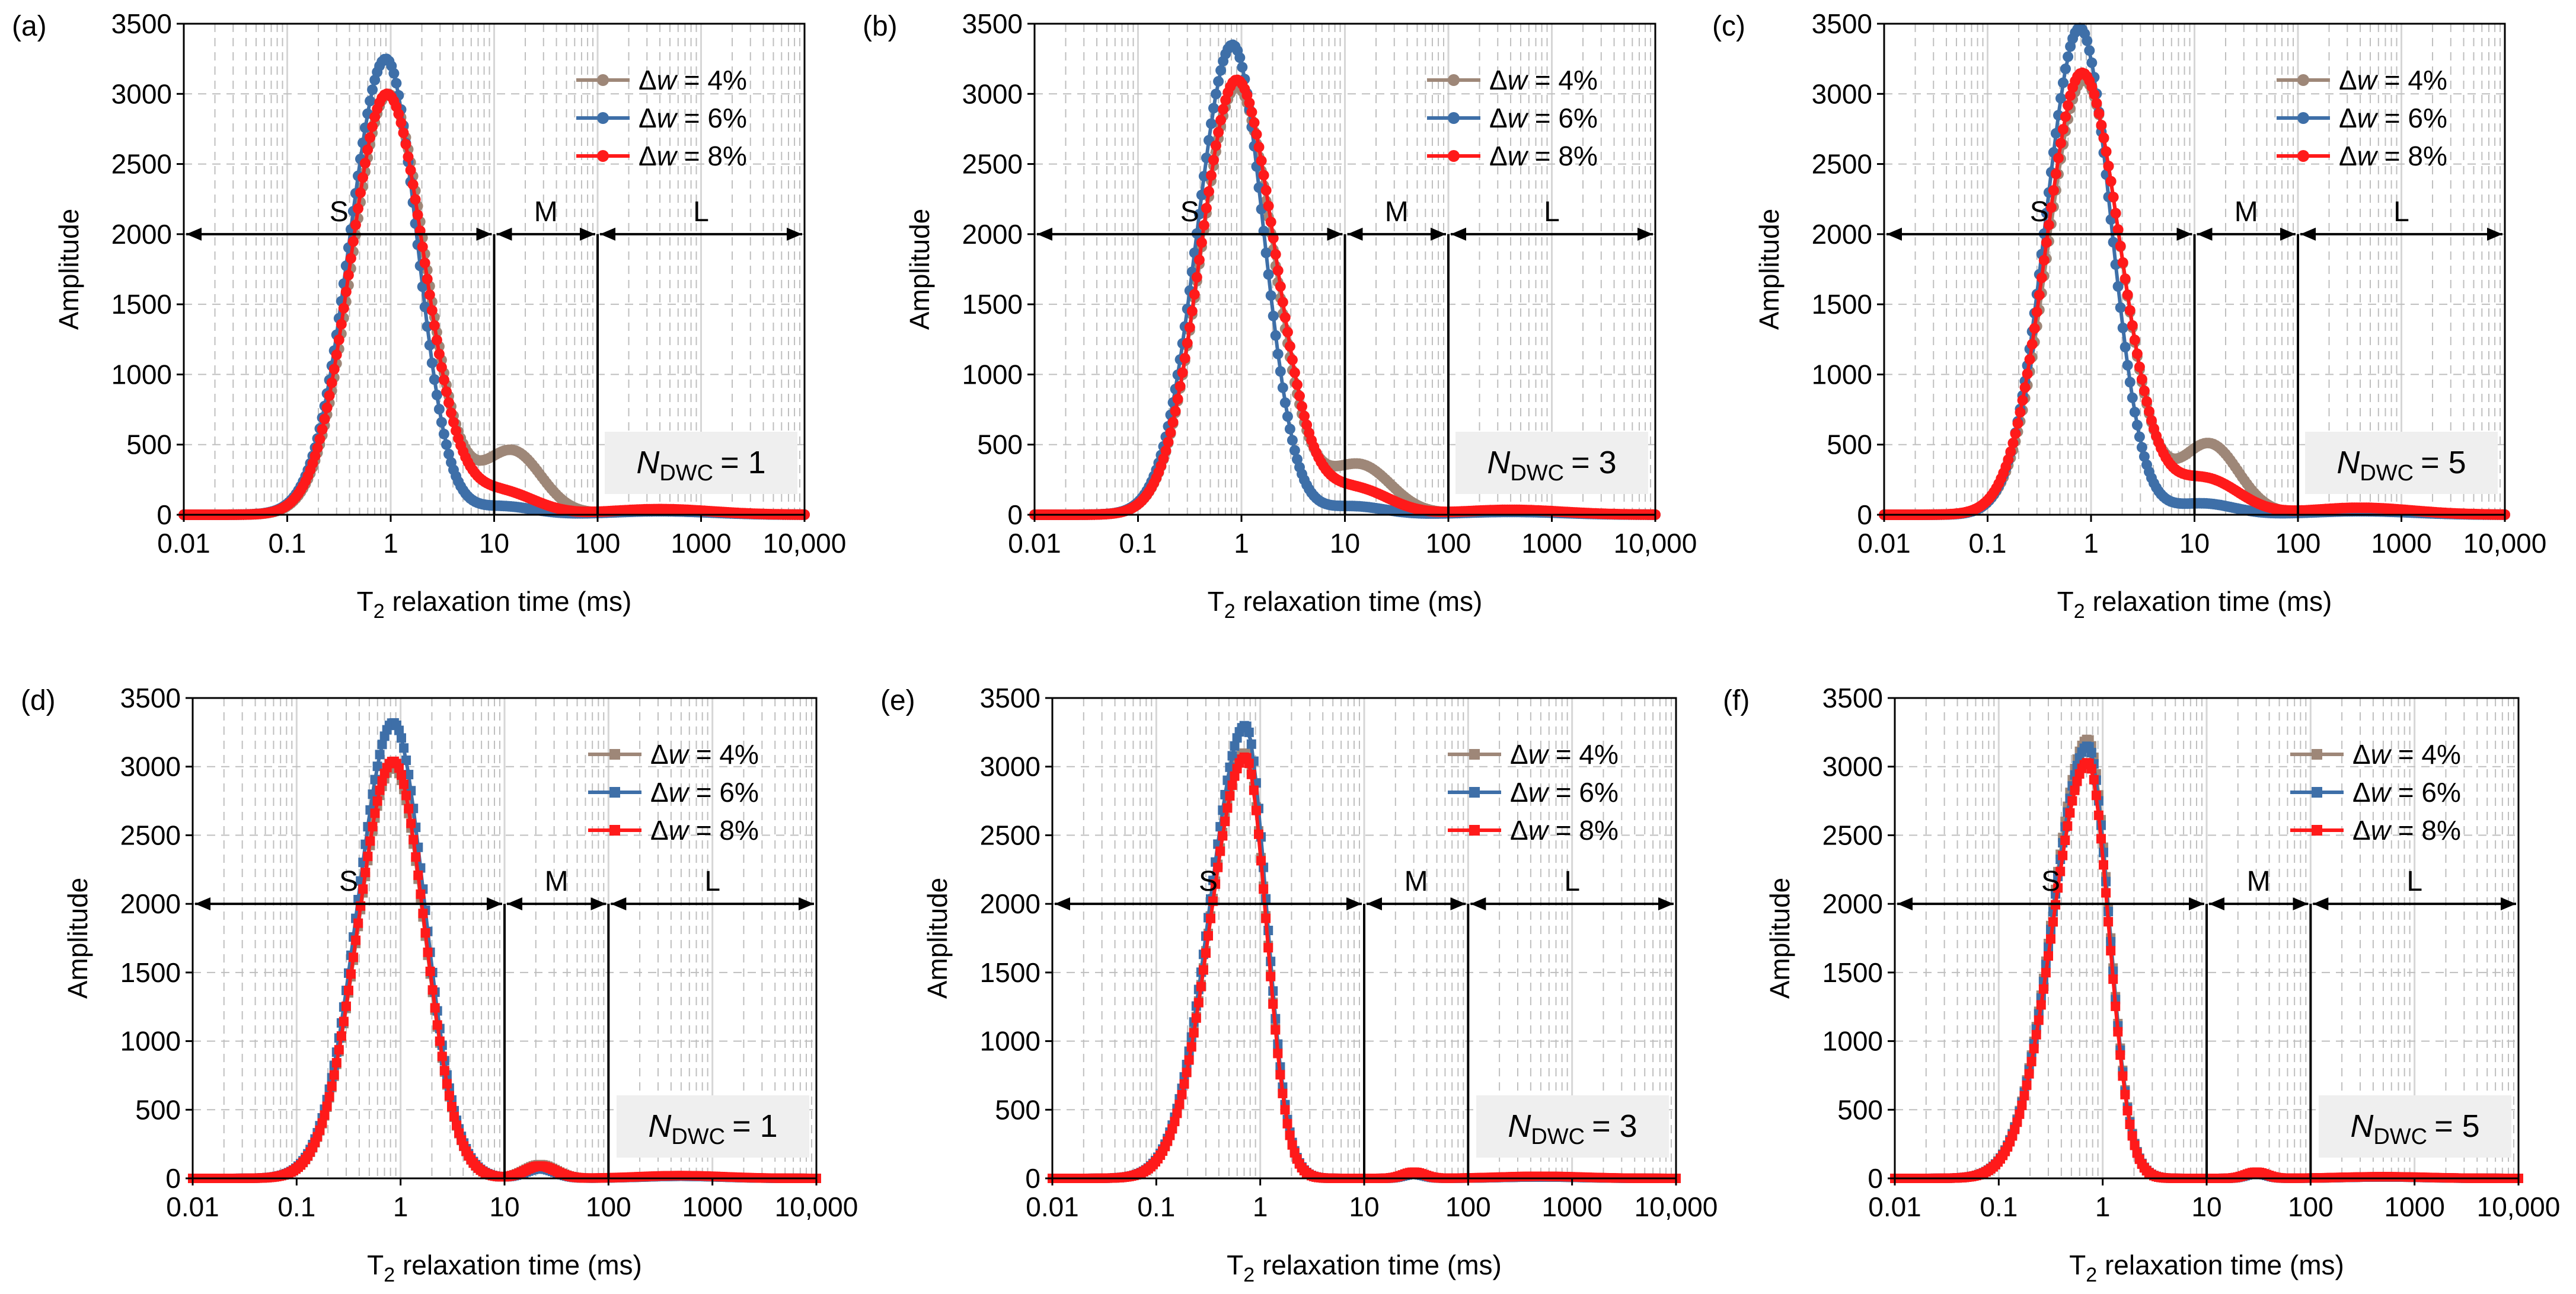  What do you see at coordinates (2303, 80) in the screenshot?
I see `legend-marker-dw4` at bounding box center [2303, 80].